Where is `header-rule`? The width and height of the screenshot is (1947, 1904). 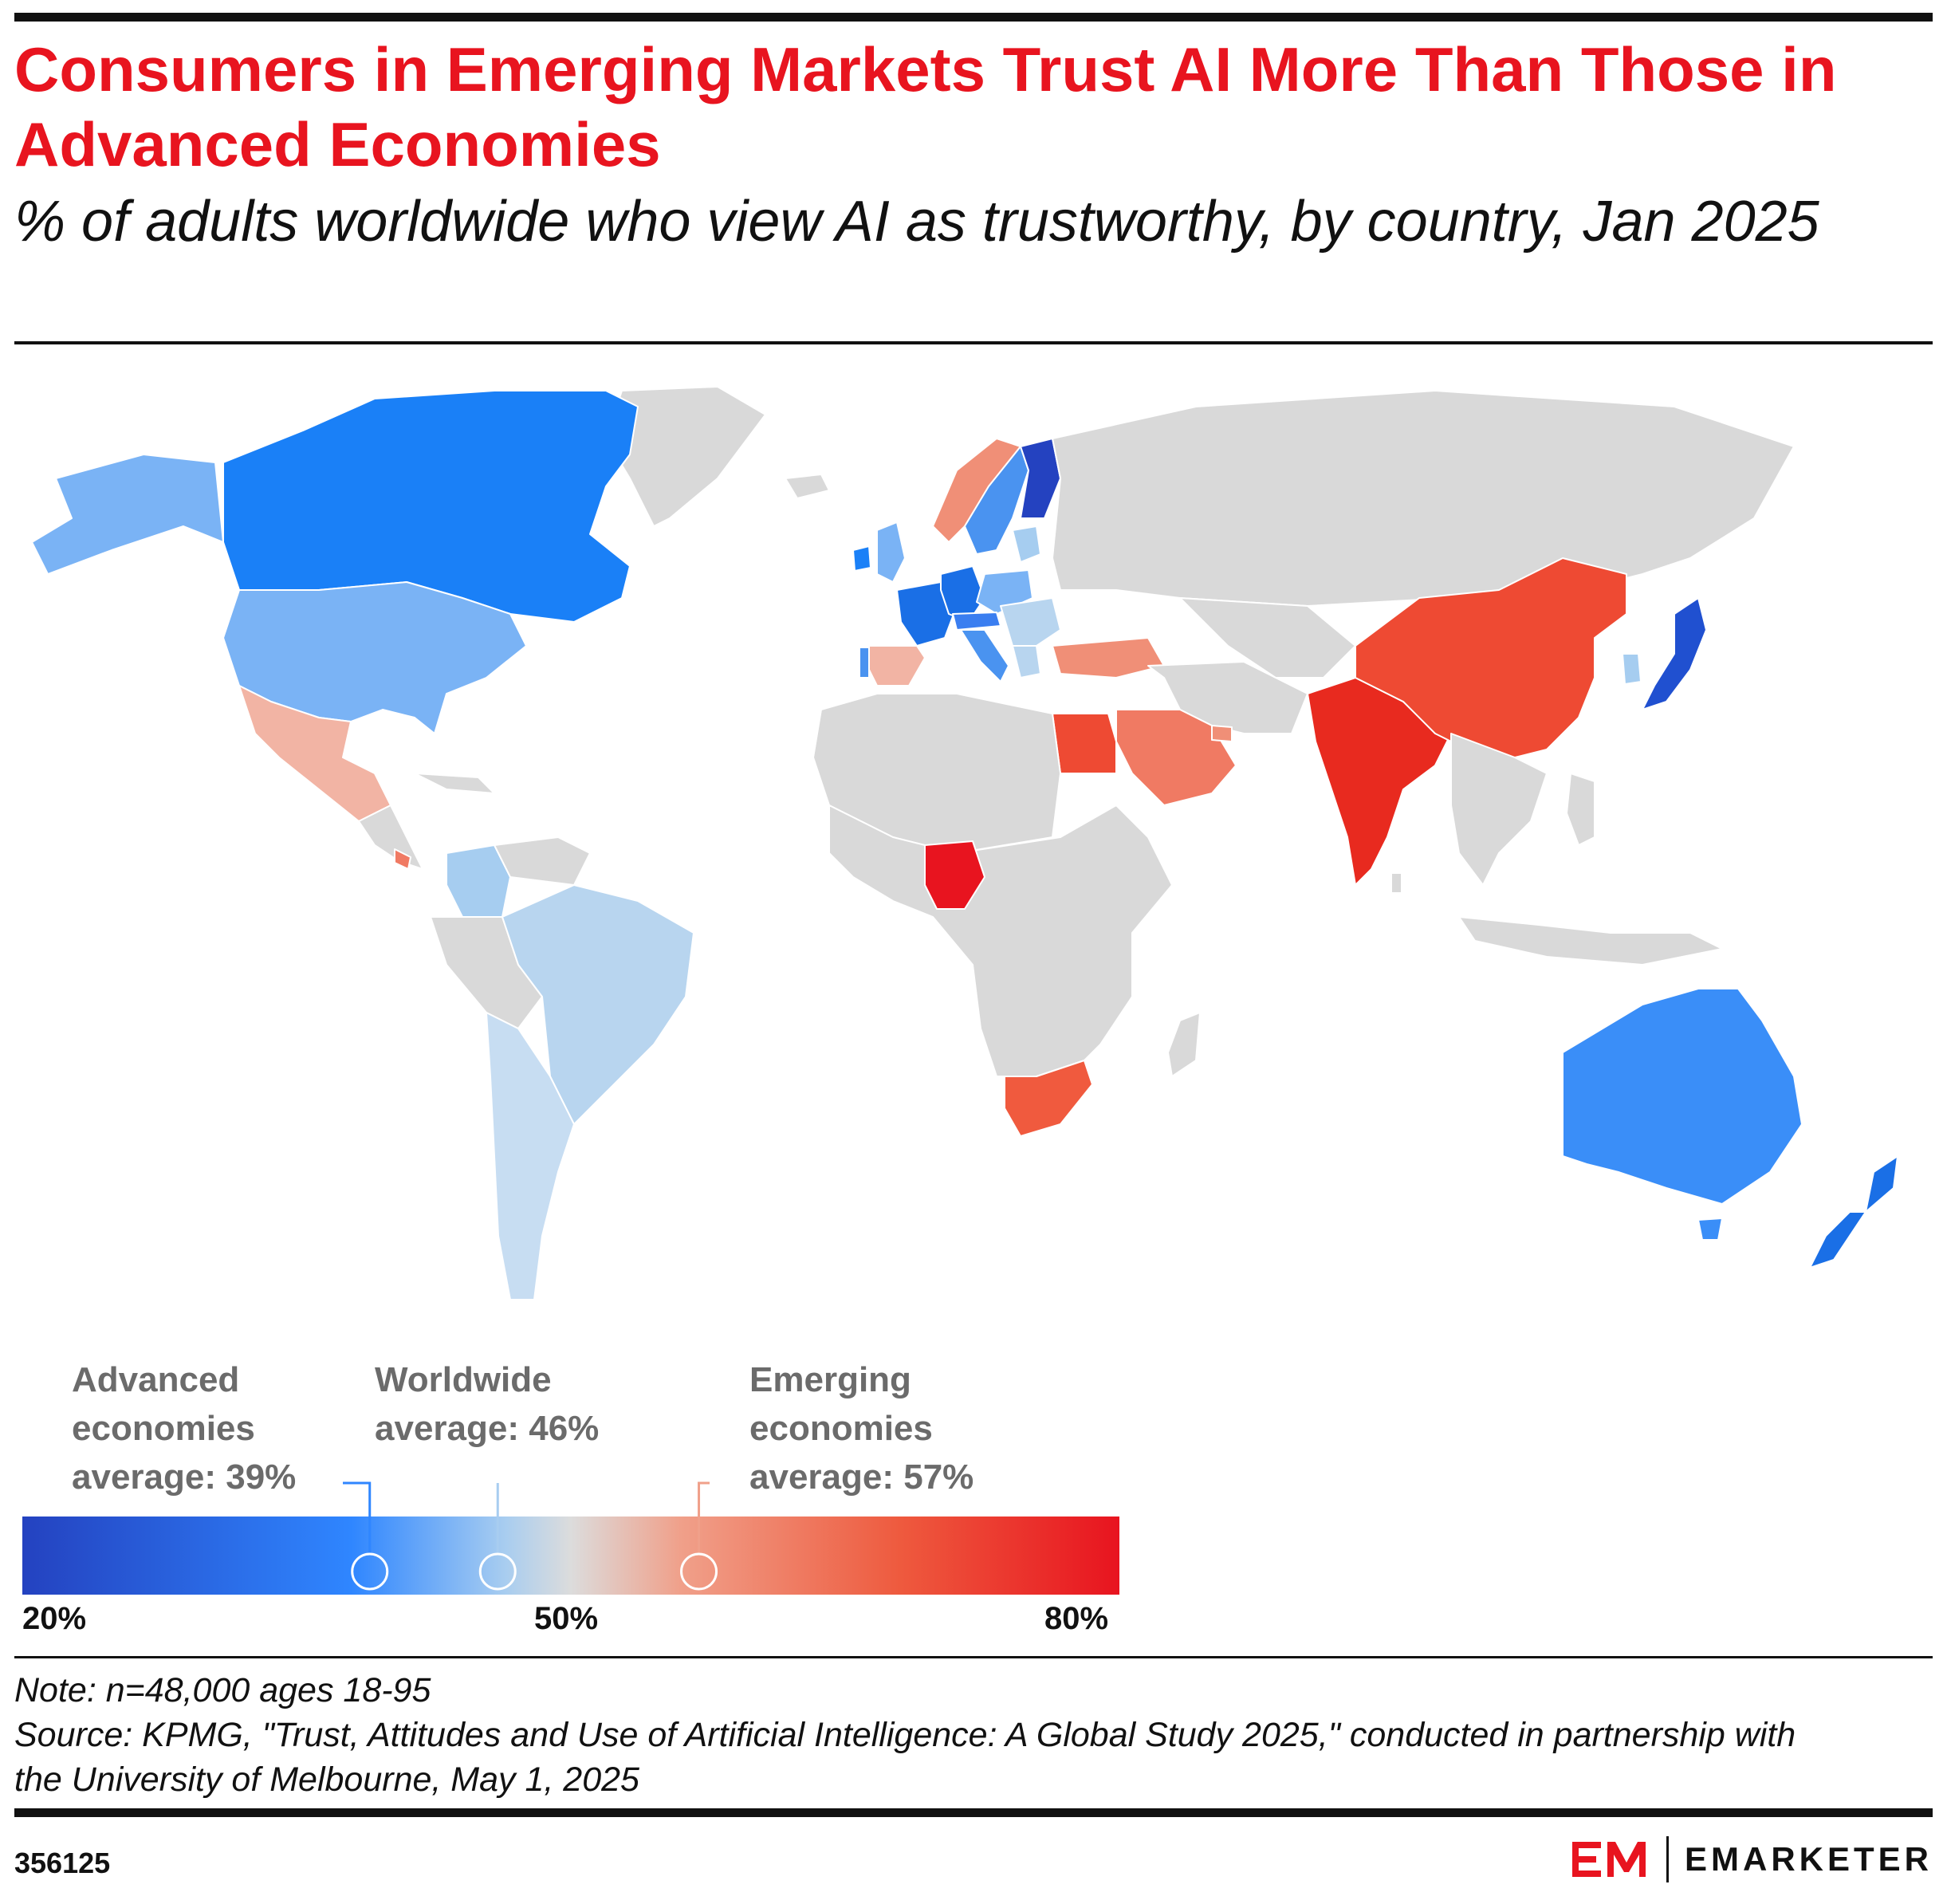
header-rule is located at coordinates (973, 342).